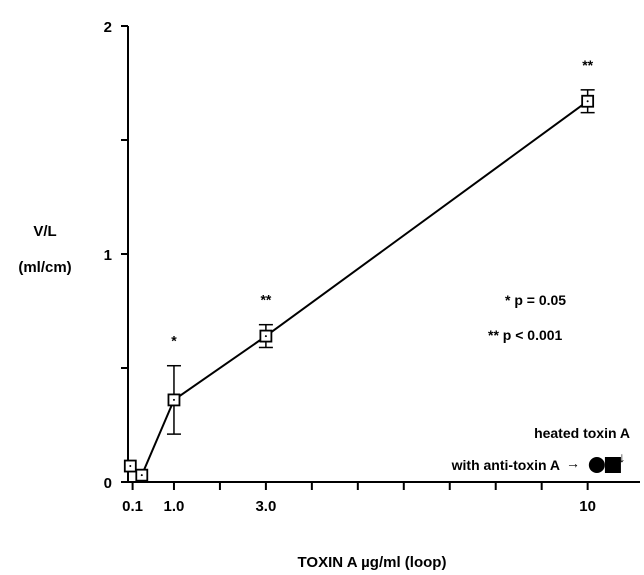  I want to click on x-tick-label: 3.0, so click(265, 506).